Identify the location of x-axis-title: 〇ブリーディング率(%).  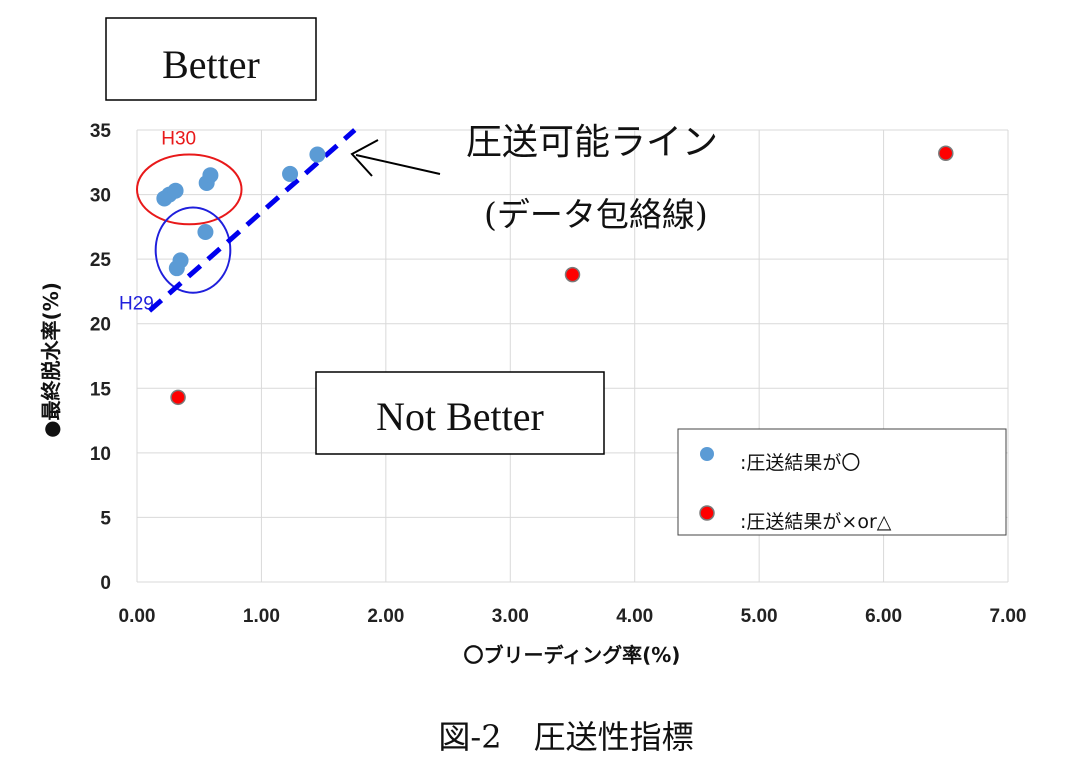
(572, 655).